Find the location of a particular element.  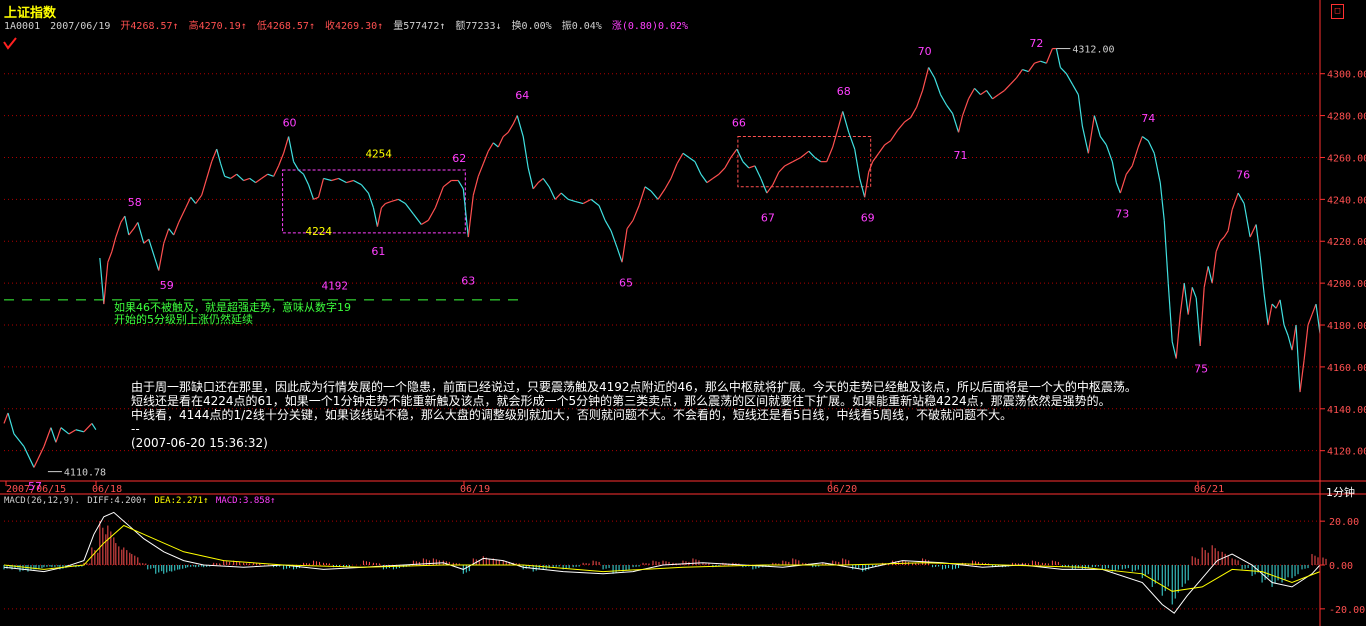

macd-tick-label: 20.00 is located at coordinates (1344, 522).